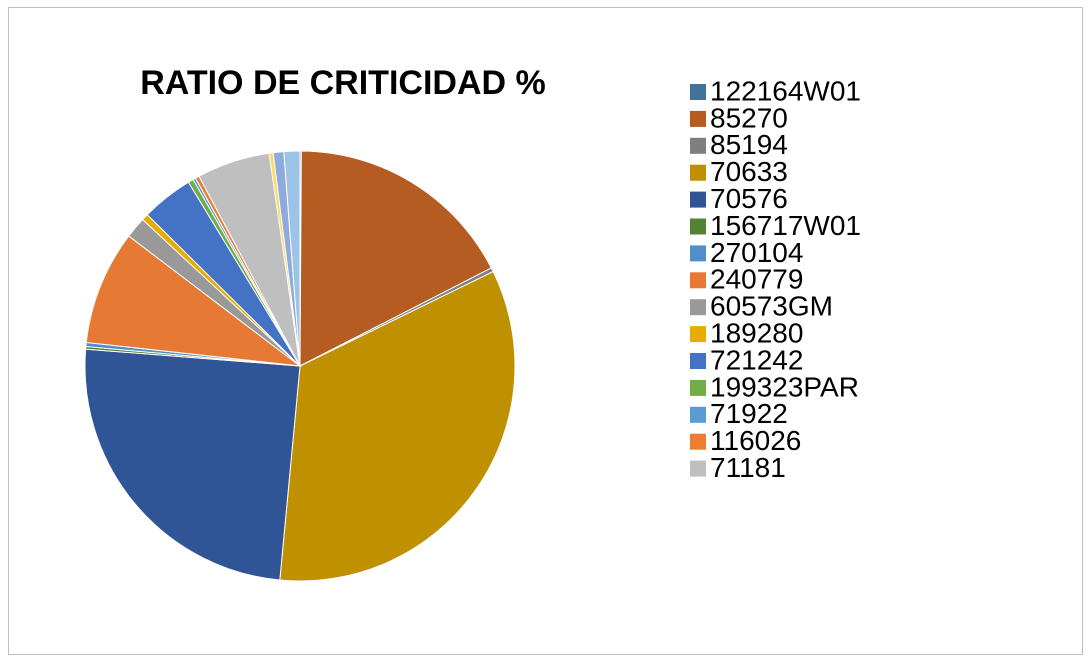 Image resolution: width=1091 pixels, height=664 pixels. I want to click on legend-label: 70576, so click(749, 198).